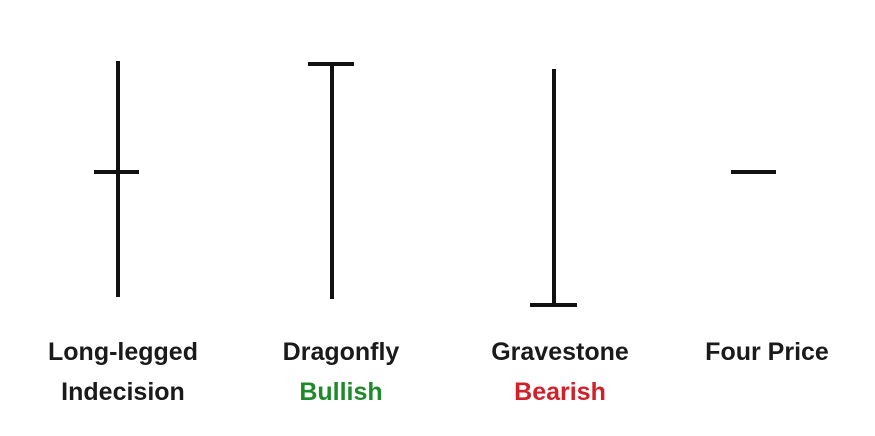 This screenshot has width=875, height=436. Describe the element at coordinates (123, 352) in the screenshot. I see `long-legged-name: Long-legged` at that location.